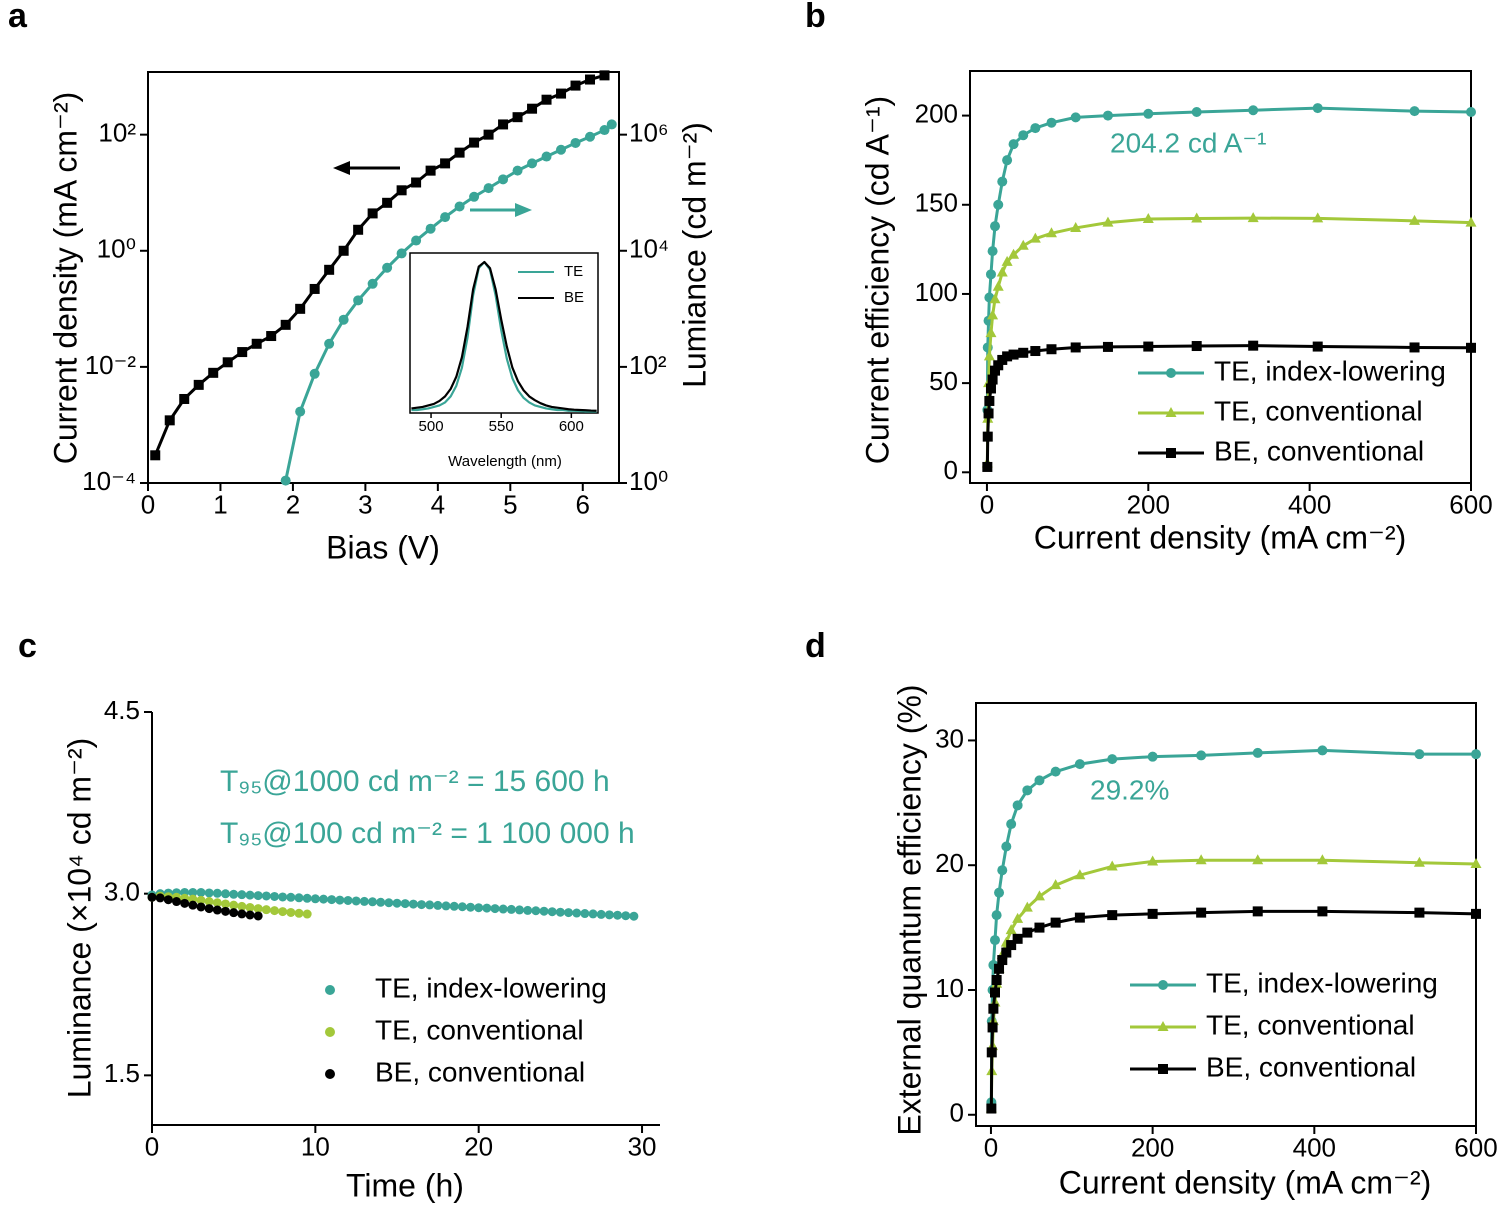 This screenshot has width=1500, height=1208. I want to click on x-tick-label: 3, so click(365, 504).